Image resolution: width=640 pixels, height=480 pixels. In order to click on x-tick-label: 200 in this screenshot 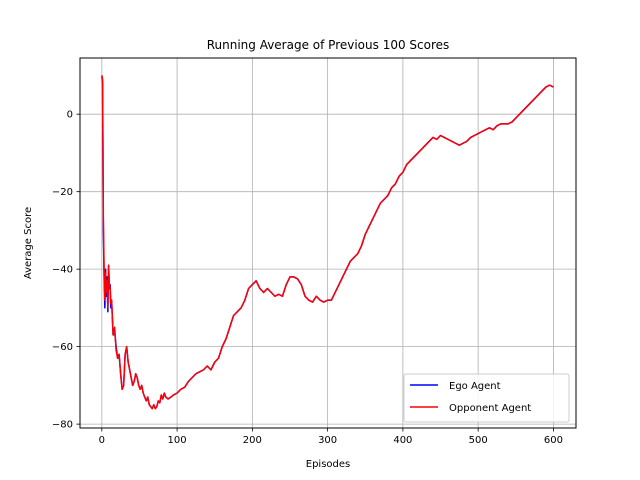, I will do `click(252, 440)`.